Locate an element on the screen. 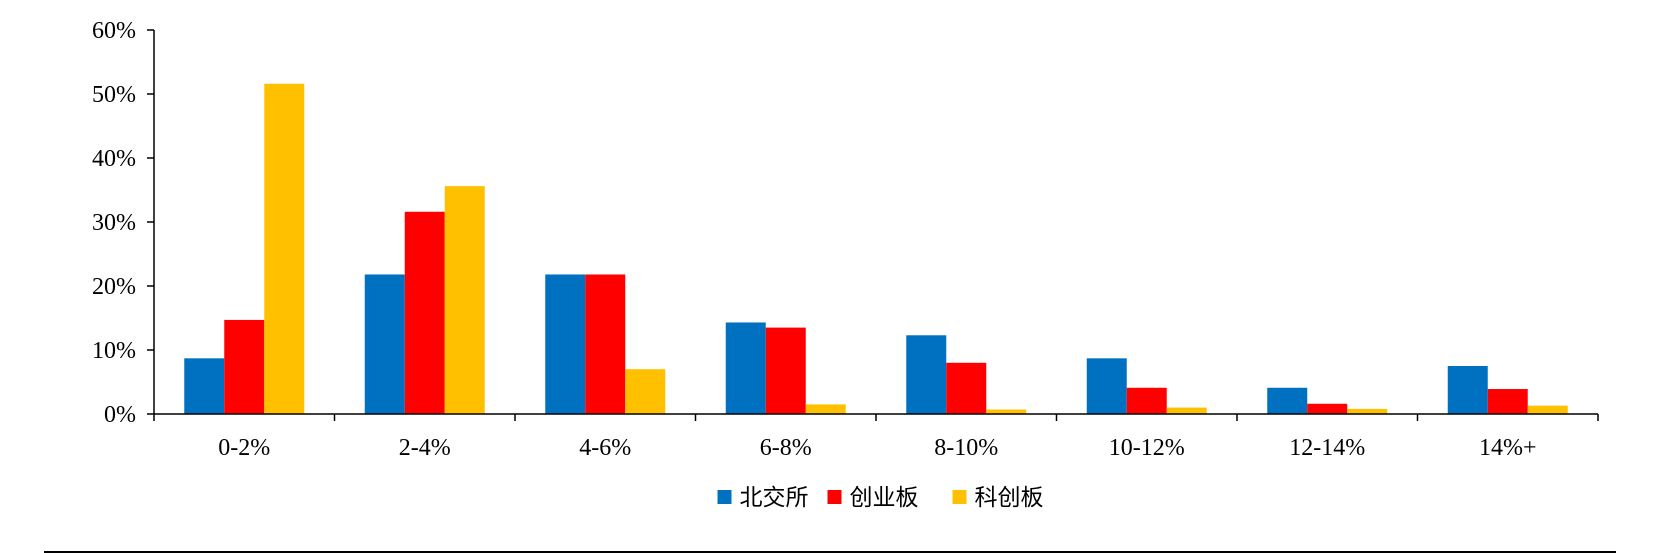 Image resolution: width=1680 pixels, height=553 pixels. x-tick-label: 6-8% is located at coordinates (786, 448).